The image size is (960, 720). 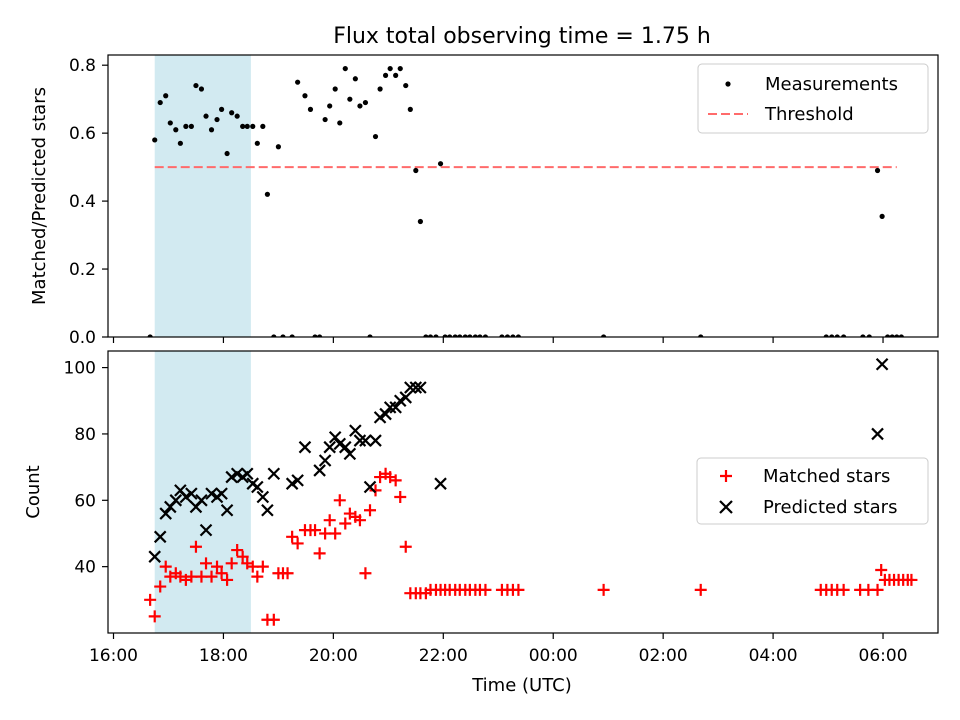 I want to click on observing-window-band, so click(x=202, y=492).